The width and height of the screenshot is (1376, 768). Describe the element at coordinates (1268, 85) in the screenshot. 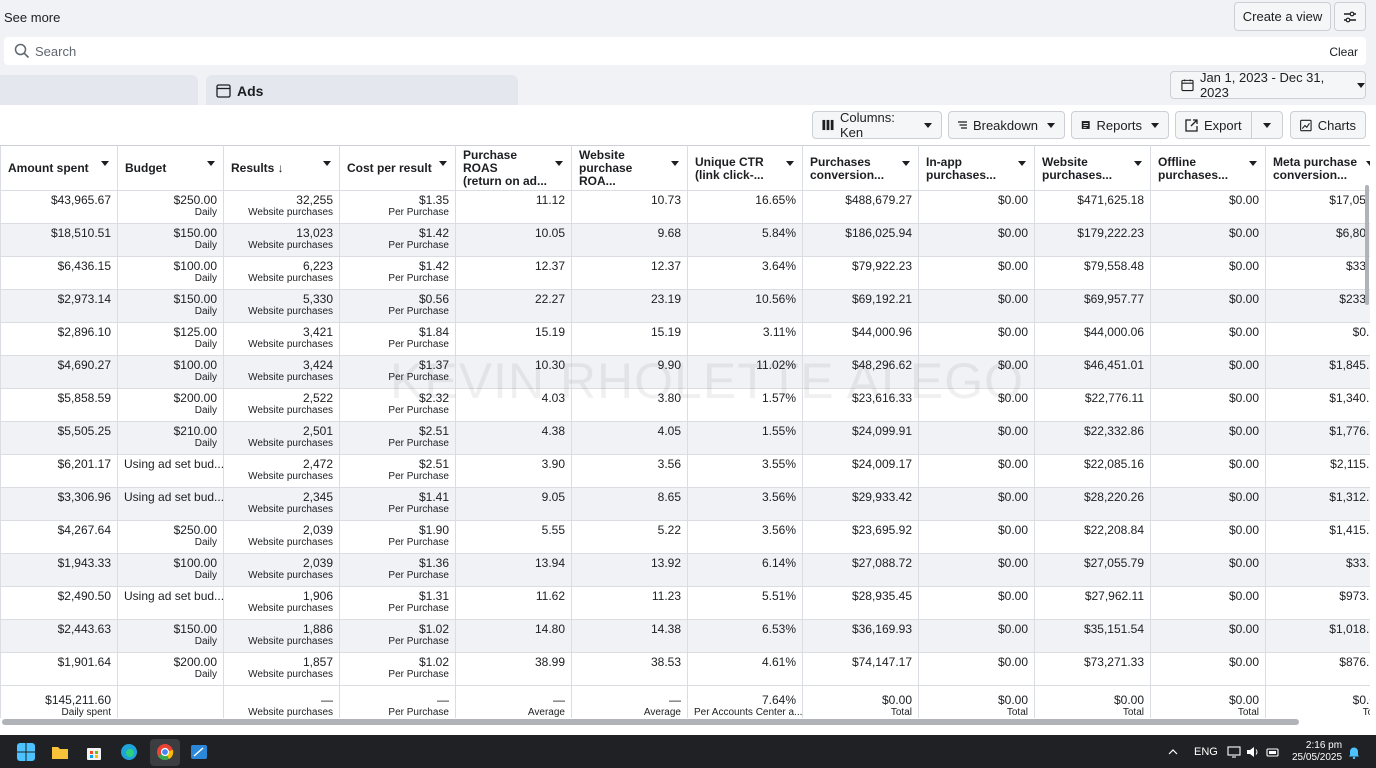

I see `date-range-picker: Jan 1, 2023 - Dec 31, 2023` at that location.